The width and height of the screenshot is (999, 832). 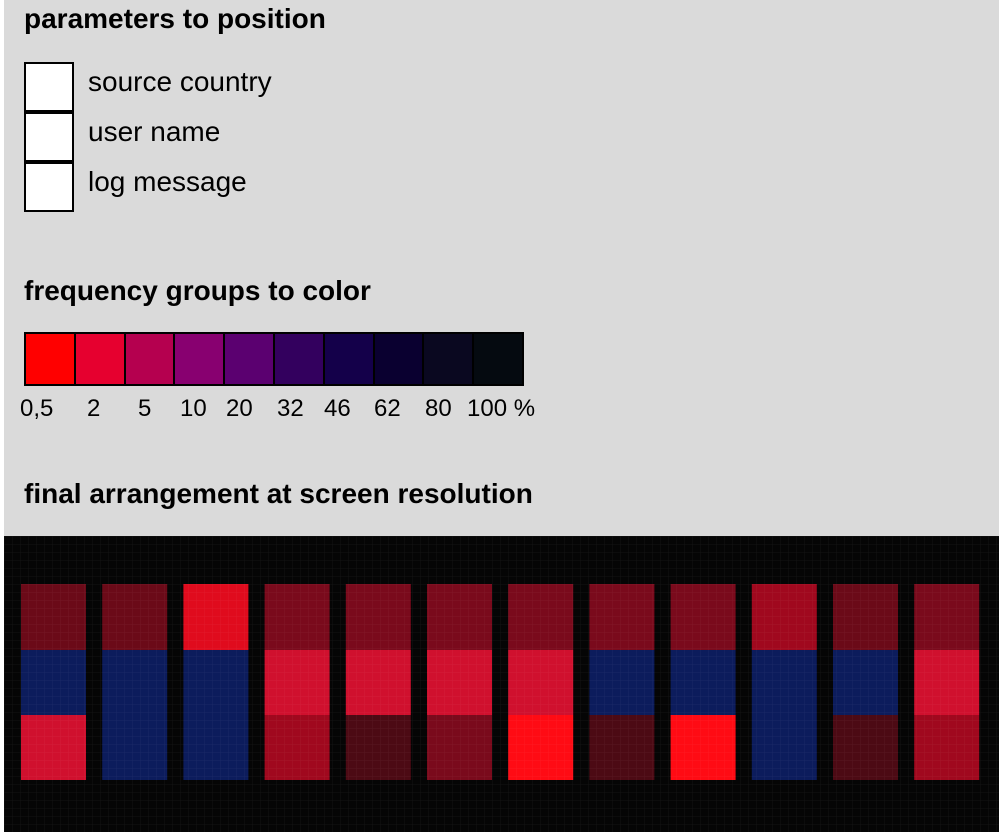 What do you see at coordinates (49, 187) in the screenshot?
I see `log-message-checkbox` at bounding box center [49, 187].